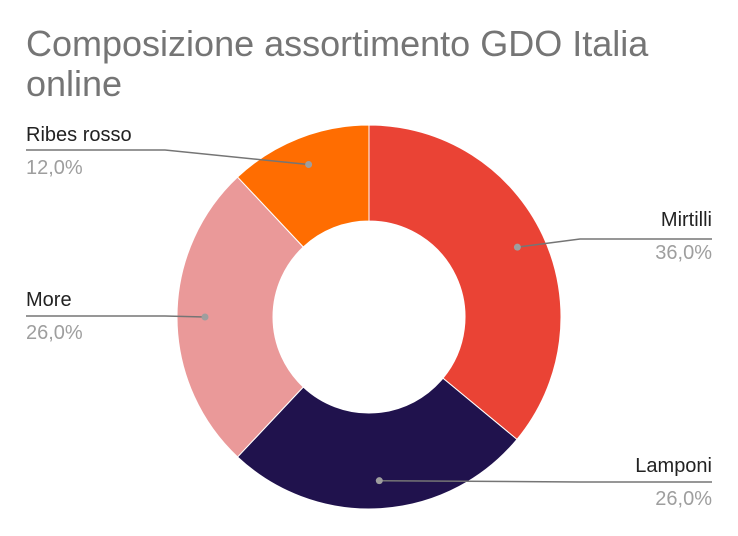 Image resolution: width=738 pixels, height=536 pixels. What do you see at coordinates (303, 186) in the screenshot?
I see `slice-ribes-rosso` at bounding box center [303, 186].